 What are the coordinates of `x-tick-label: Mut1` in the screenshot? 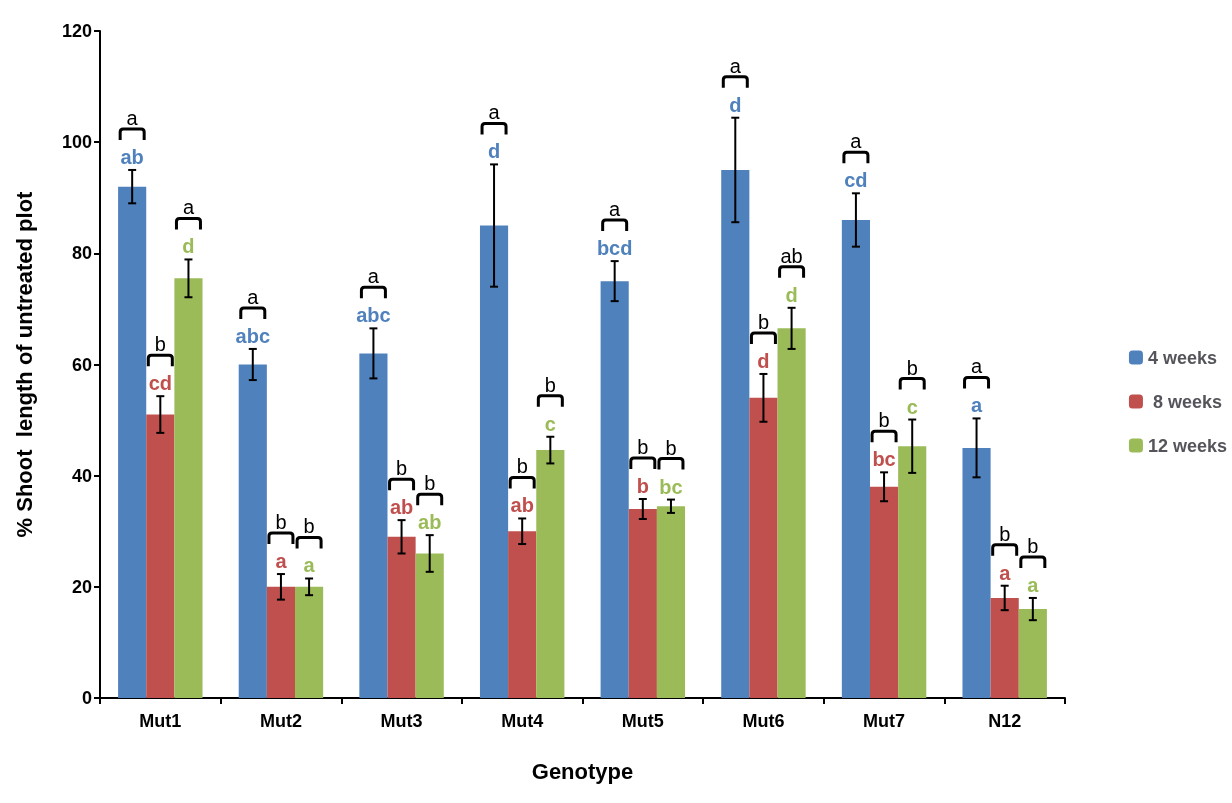 It's located at (160, 721).